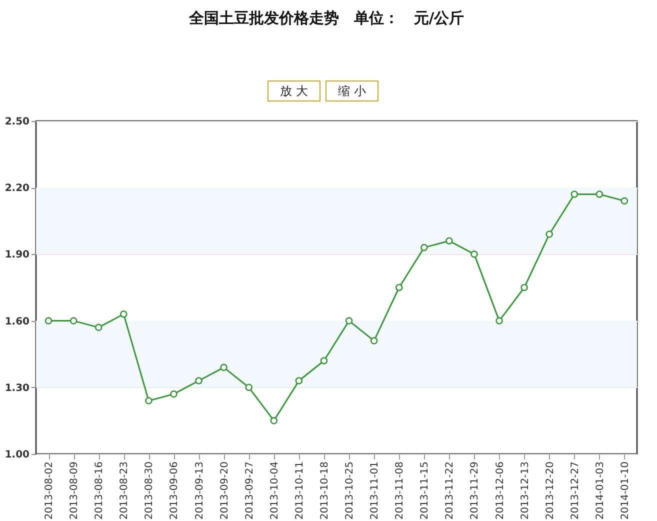 This screenshot has height=521, width=657. What do you see at coordinates (425, 491) in the screenshot?
I see `x-tick-label: 2013-11-15` at bounding box center [425, 491].